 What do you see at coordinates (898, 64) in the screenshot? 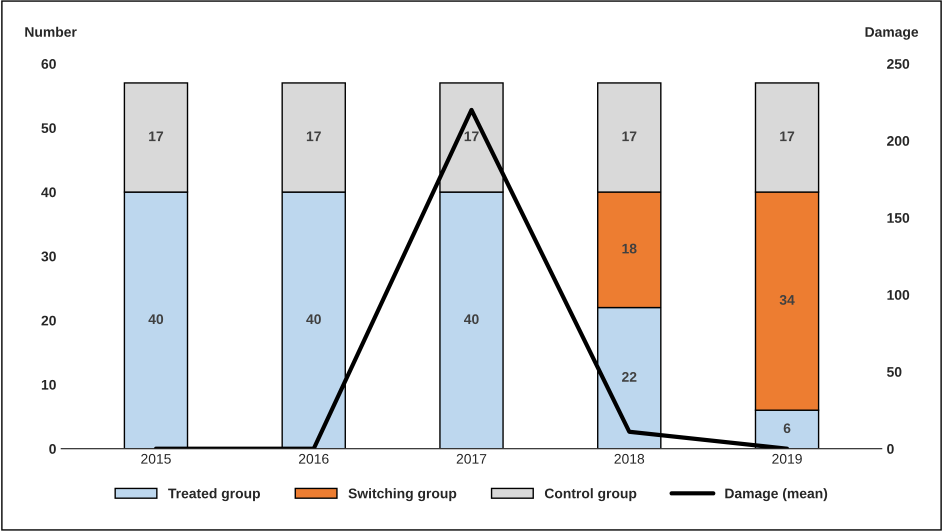
I see `y2-tick-label: 250` at bounding box center [898, 64].